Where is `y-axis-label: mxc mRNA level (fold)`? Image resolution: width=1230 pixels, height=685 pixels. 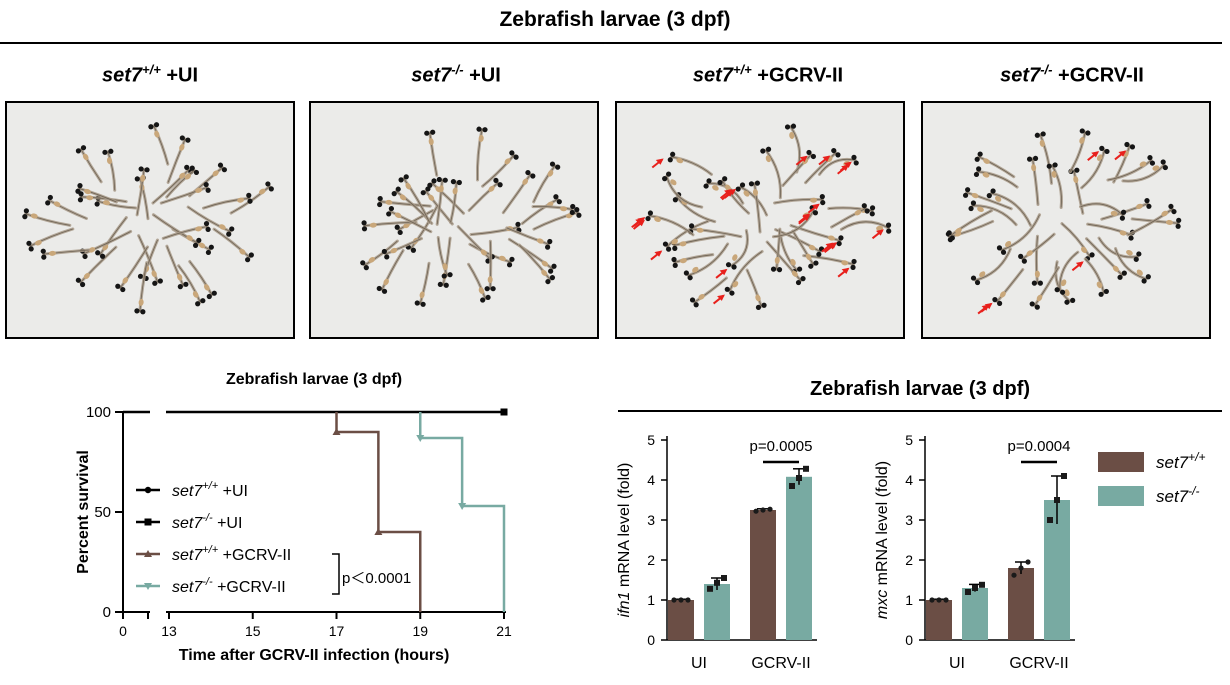 y-axis-label: mxc mRNA level (fold) is located at coordinates (882, 540).